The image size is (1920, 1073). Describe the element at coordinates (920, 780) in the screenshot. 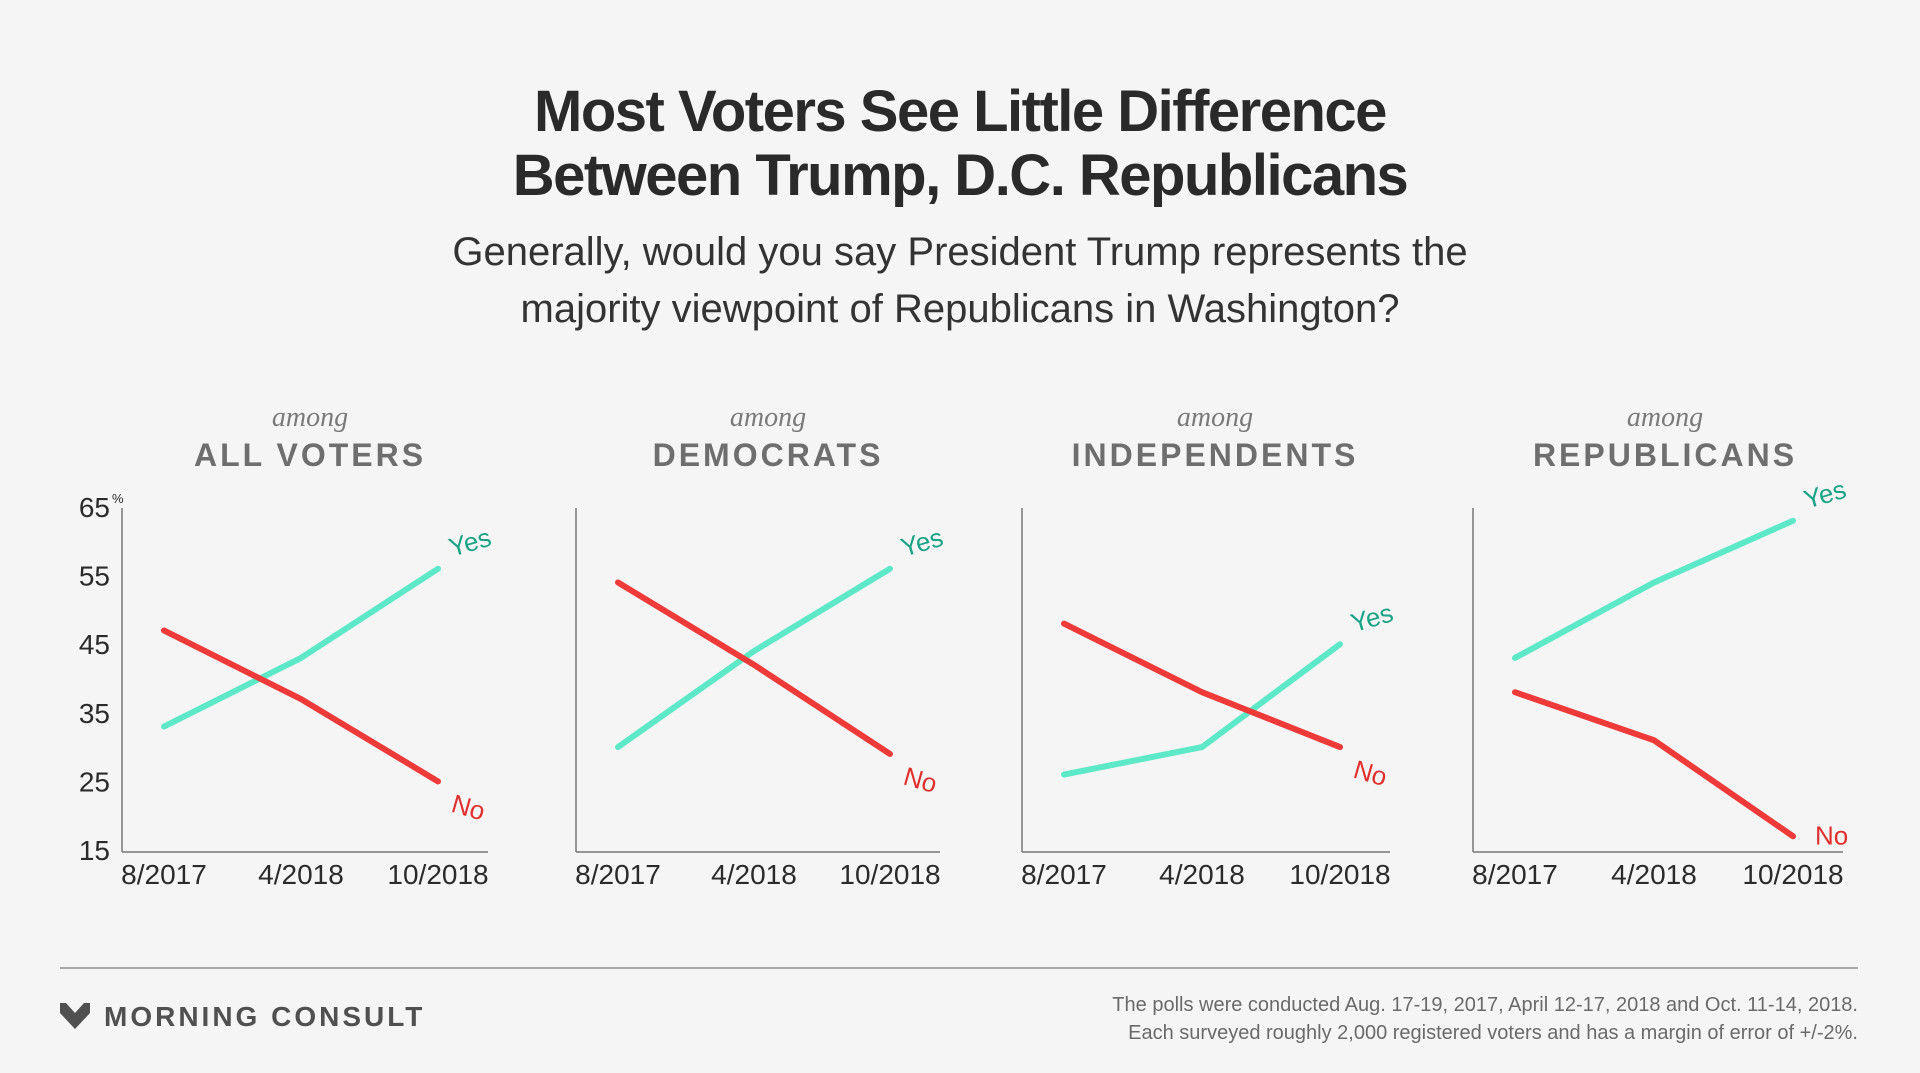

I see `panel-democrats-no-label: No` at that location.